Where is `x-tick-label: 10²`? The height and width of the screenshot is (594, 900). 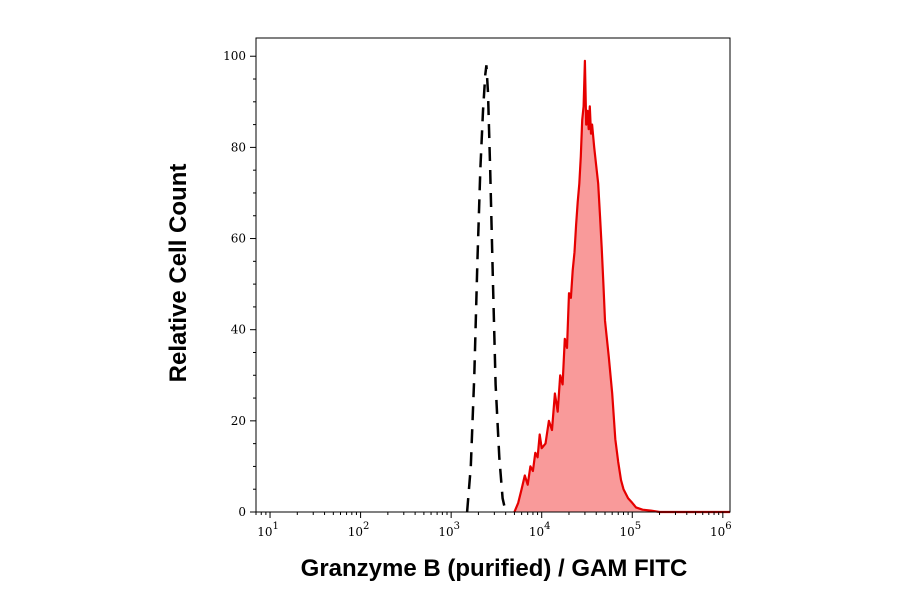 x-tick-label: 10² is located at coordinates (359, 530).